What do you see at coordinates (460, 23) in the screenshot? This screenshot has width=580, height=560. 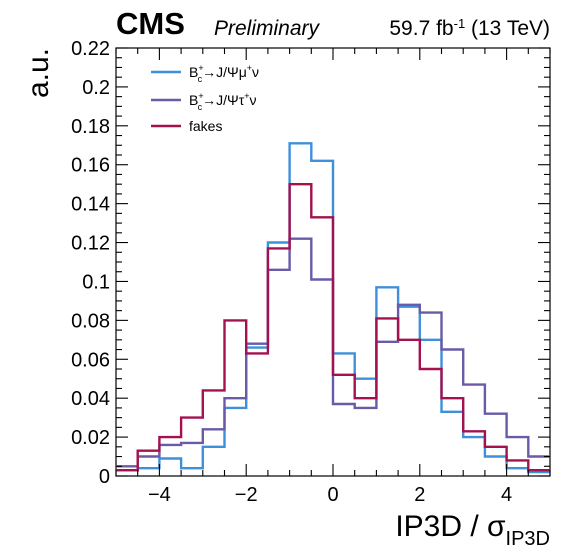 I see `lumi-exponent: -1` at bounding box center [460, 23].